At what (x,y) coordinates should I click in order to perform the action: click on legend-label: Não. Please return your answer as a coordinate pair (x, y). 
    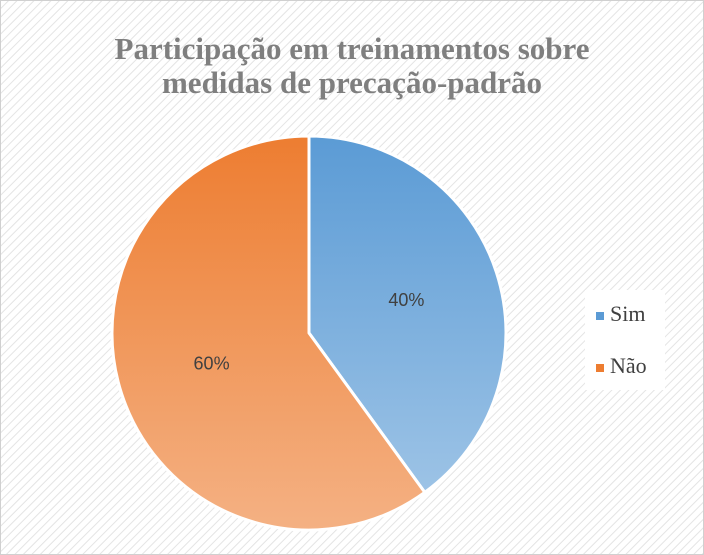
    Looking at the image, I should click on (628, 365).